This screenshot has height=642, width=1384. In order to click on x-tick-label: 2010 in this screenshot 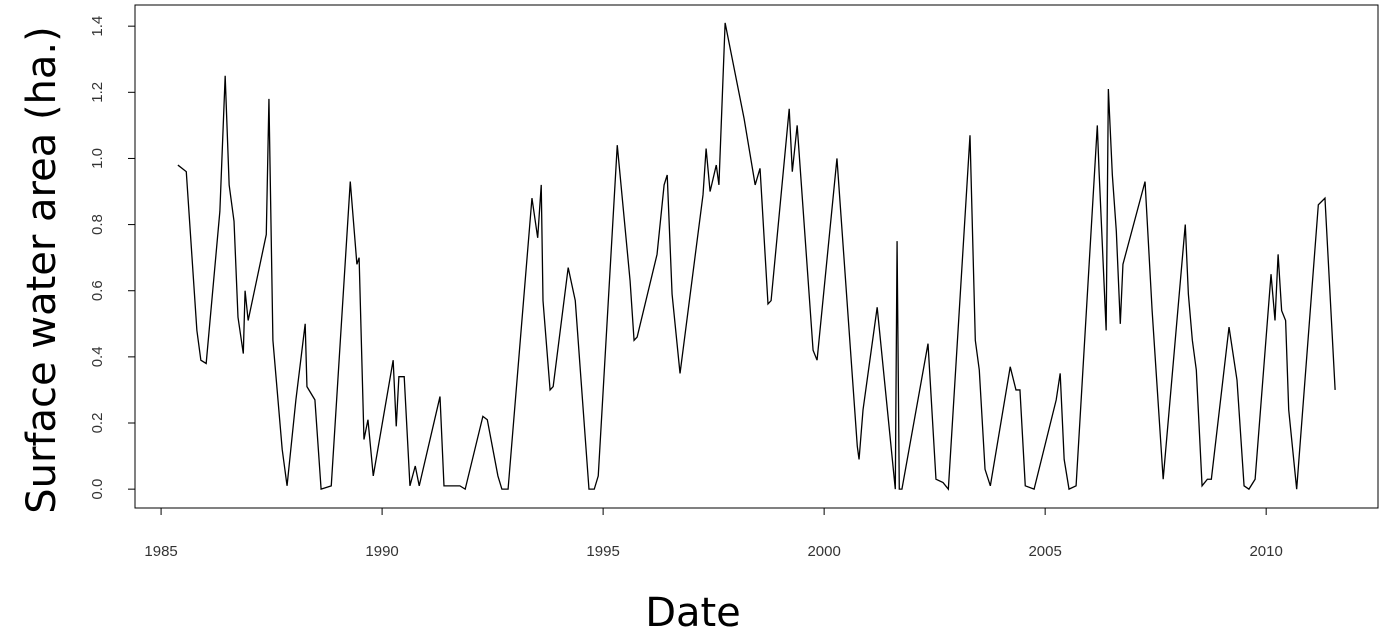, I will do `click(1265, 551)`.